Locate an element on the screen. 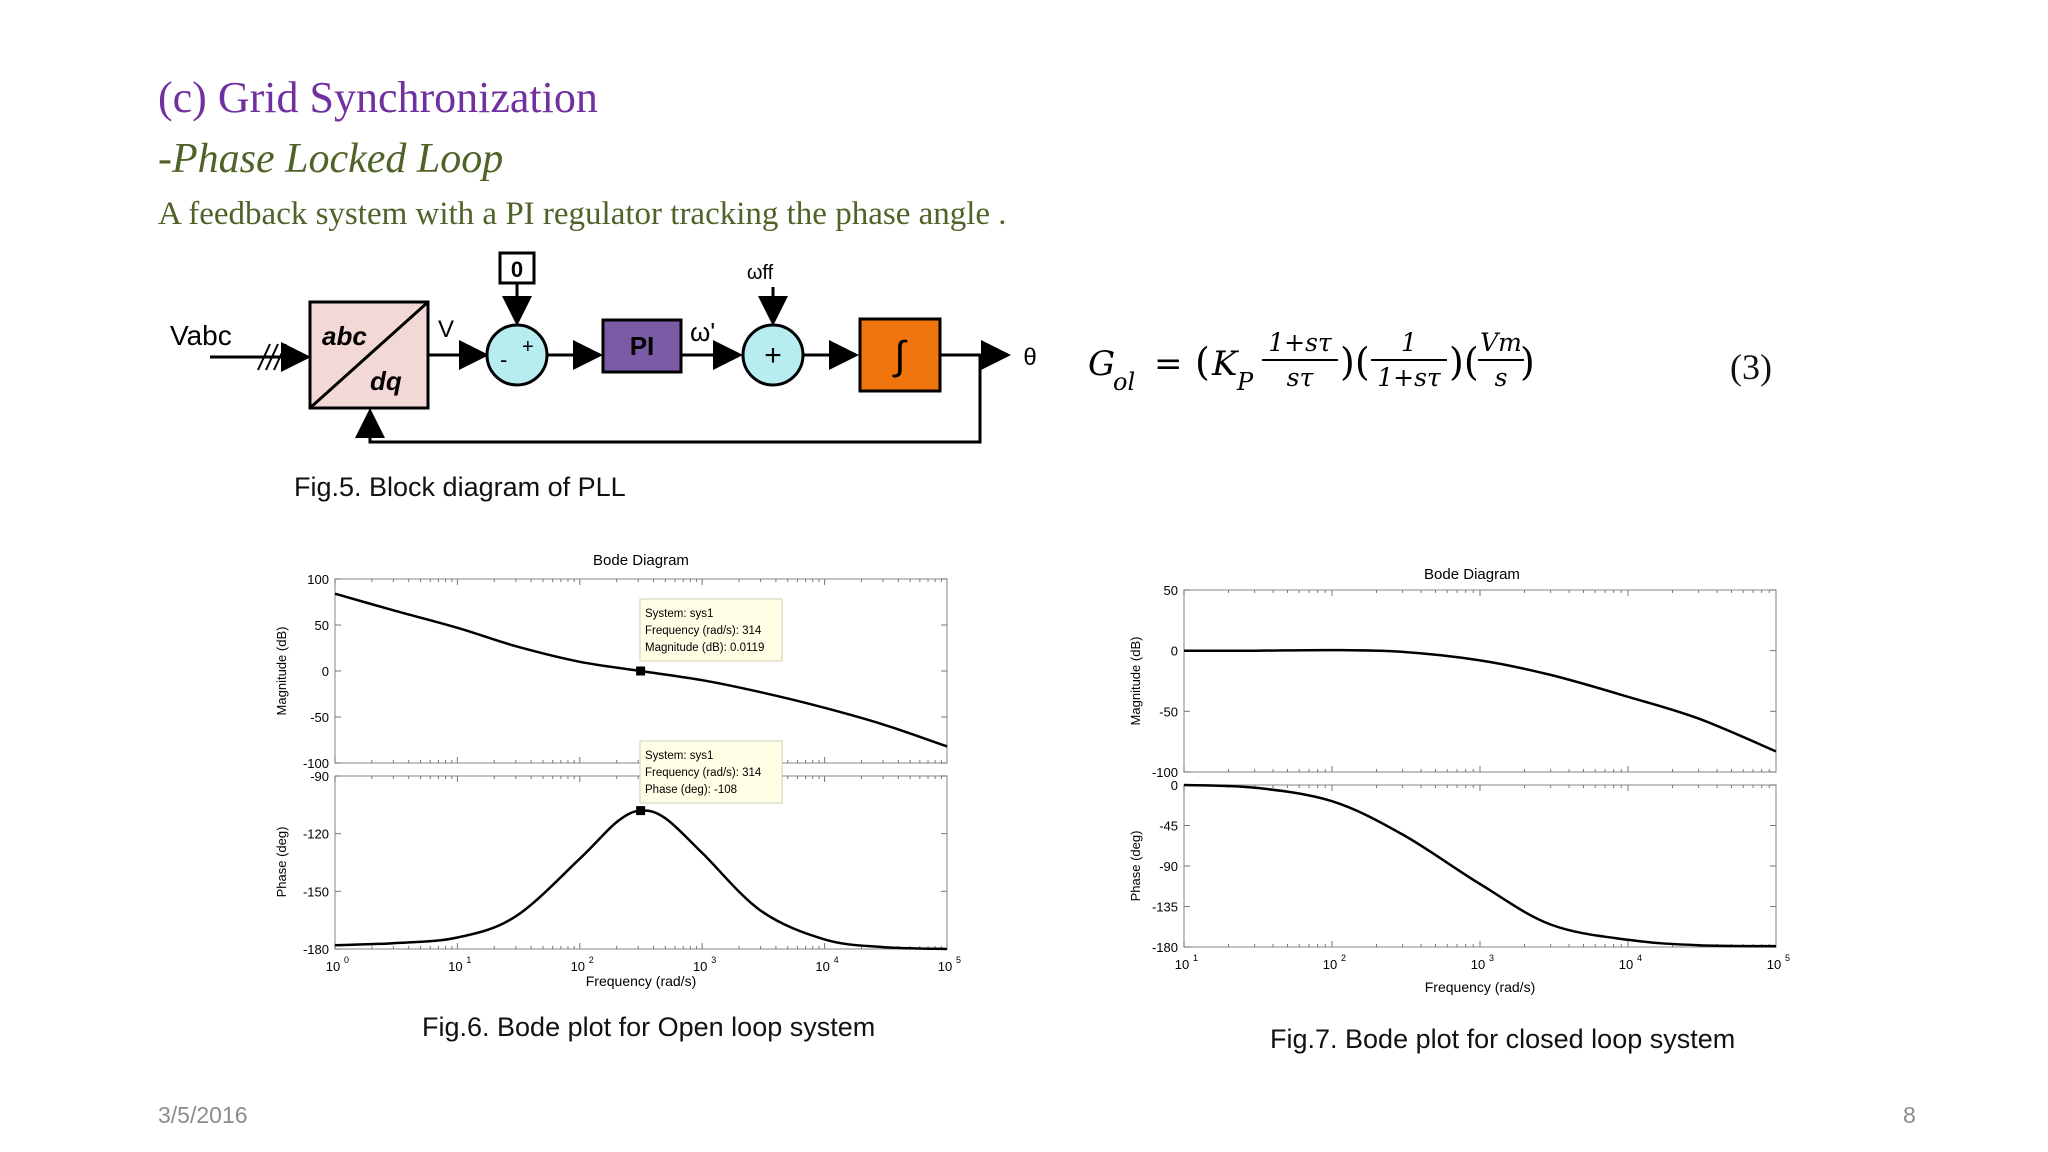  equation-lhs: G is located at coordinates (1102, 364).